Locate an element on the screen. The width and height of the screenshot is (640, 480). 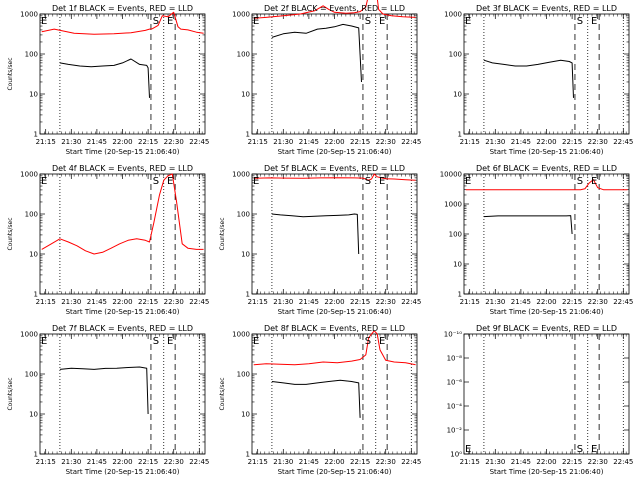
panel-title: Det 6f BLACK = Events, RED = LLD is located at coordinates (546, 168).